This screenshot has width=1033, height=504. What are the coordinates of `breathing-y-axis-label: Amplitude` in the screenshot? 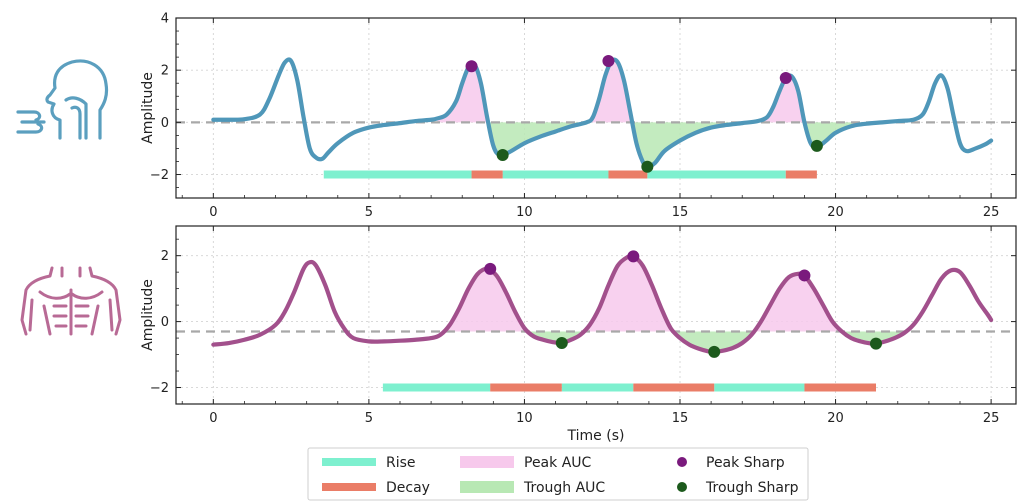 It's located at (148, 108).